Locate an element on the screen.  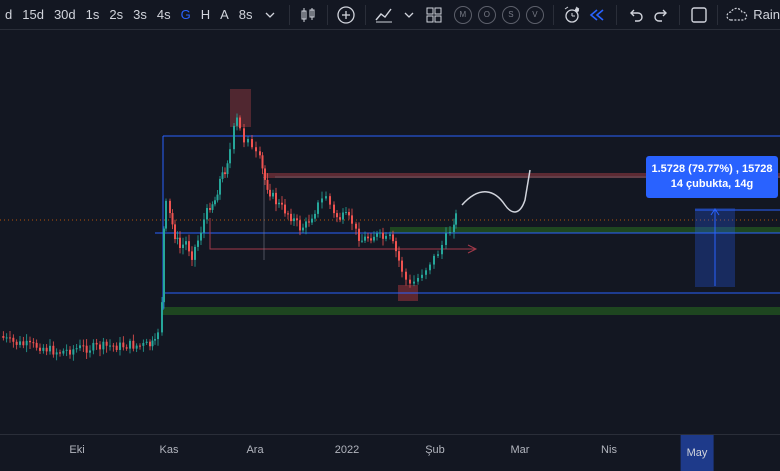
interval-button-2s: 2s is located at coordinates (116, 14).